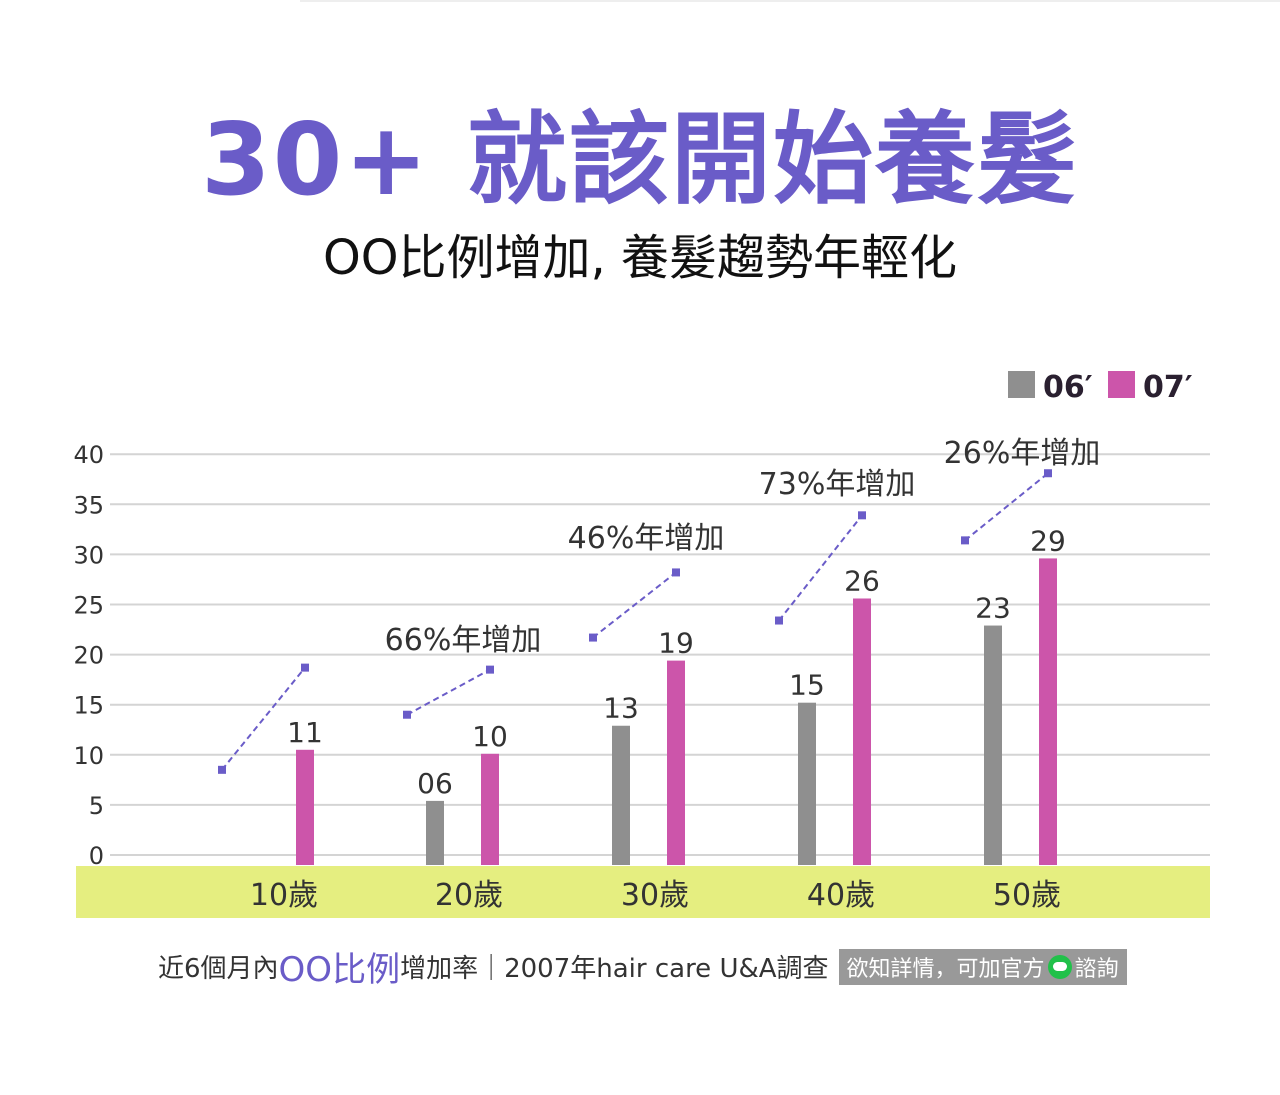 The height and width of the screenshot is (1095, 1280). What do you see at coordinates (88, 555) in the screenshot?
I see `y-tick-label: 30` at bounding box center [88, 555].